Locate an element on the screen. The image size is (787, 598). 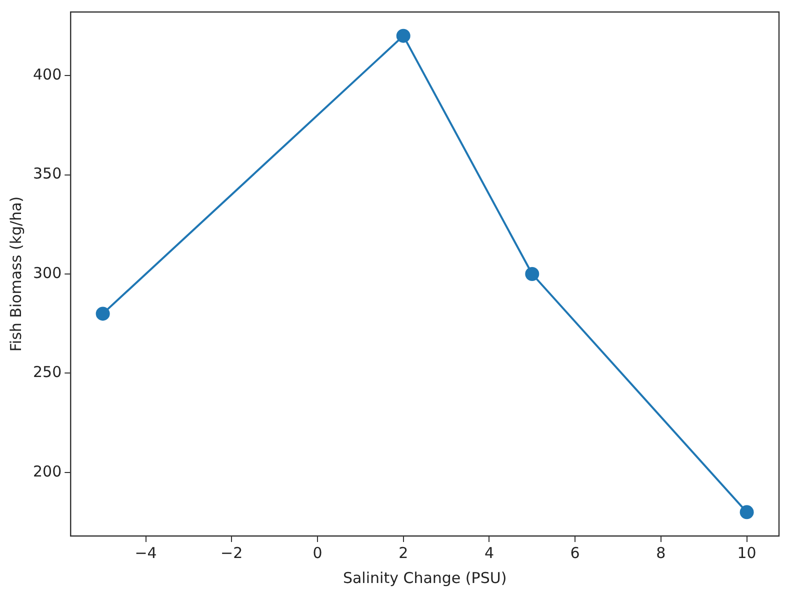
y-tick-label: 350 is located at coordinates (47, 173).